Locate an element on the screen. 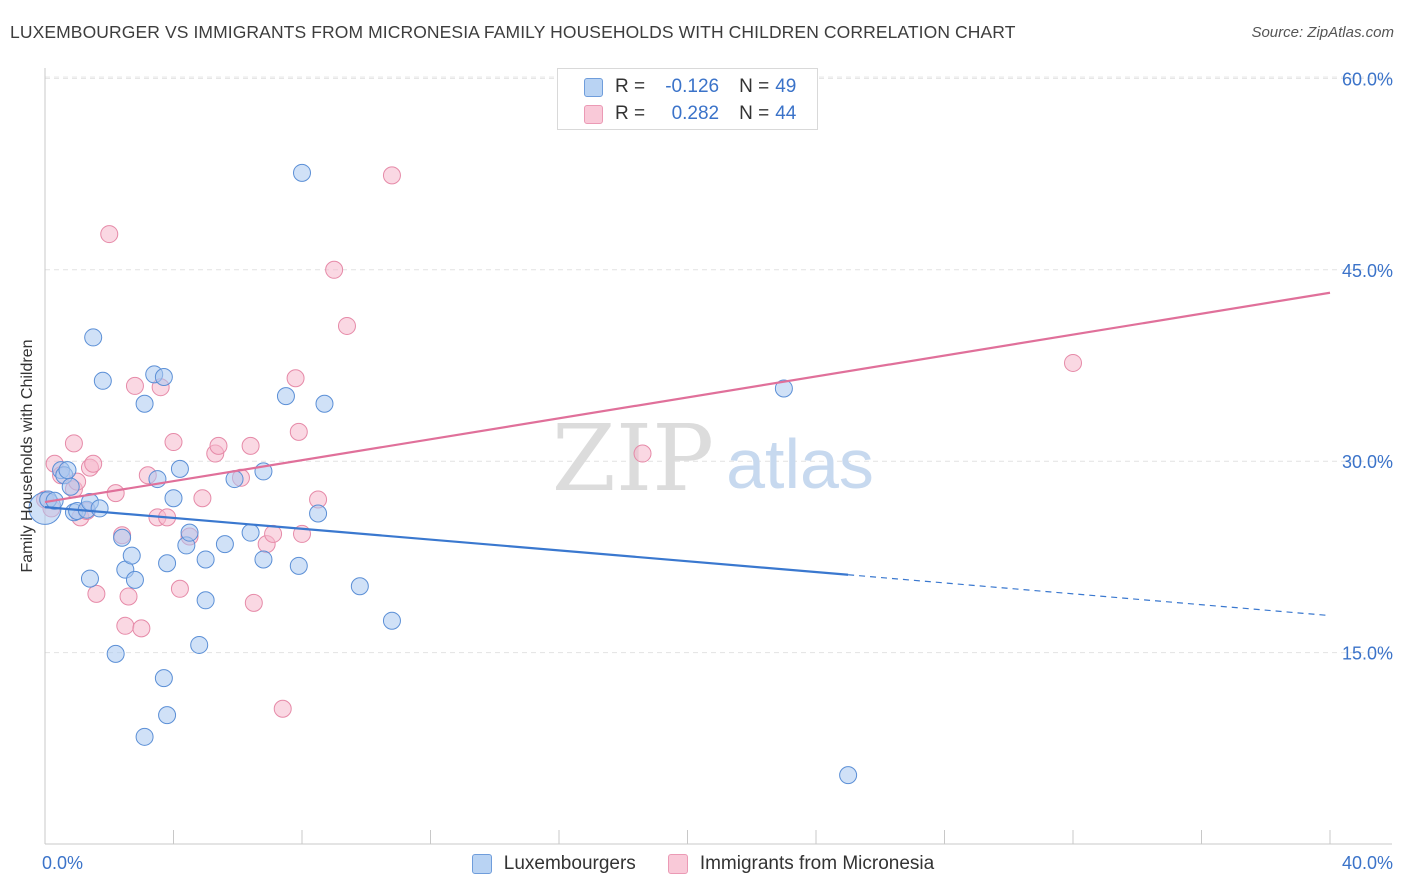 The width and height of the screenshot is (1406, 892). legend-row-luxembourgers: R = -0.126 N = 49 is located at coordinates (690, 87).